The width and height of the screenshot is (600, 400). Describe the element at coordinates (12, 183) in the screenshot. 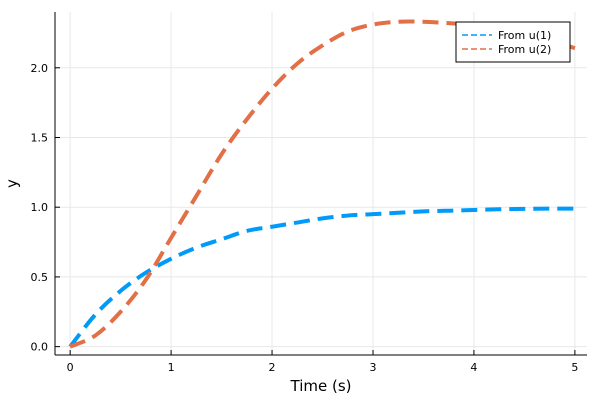

I see `y-axis-label: y` at that location.